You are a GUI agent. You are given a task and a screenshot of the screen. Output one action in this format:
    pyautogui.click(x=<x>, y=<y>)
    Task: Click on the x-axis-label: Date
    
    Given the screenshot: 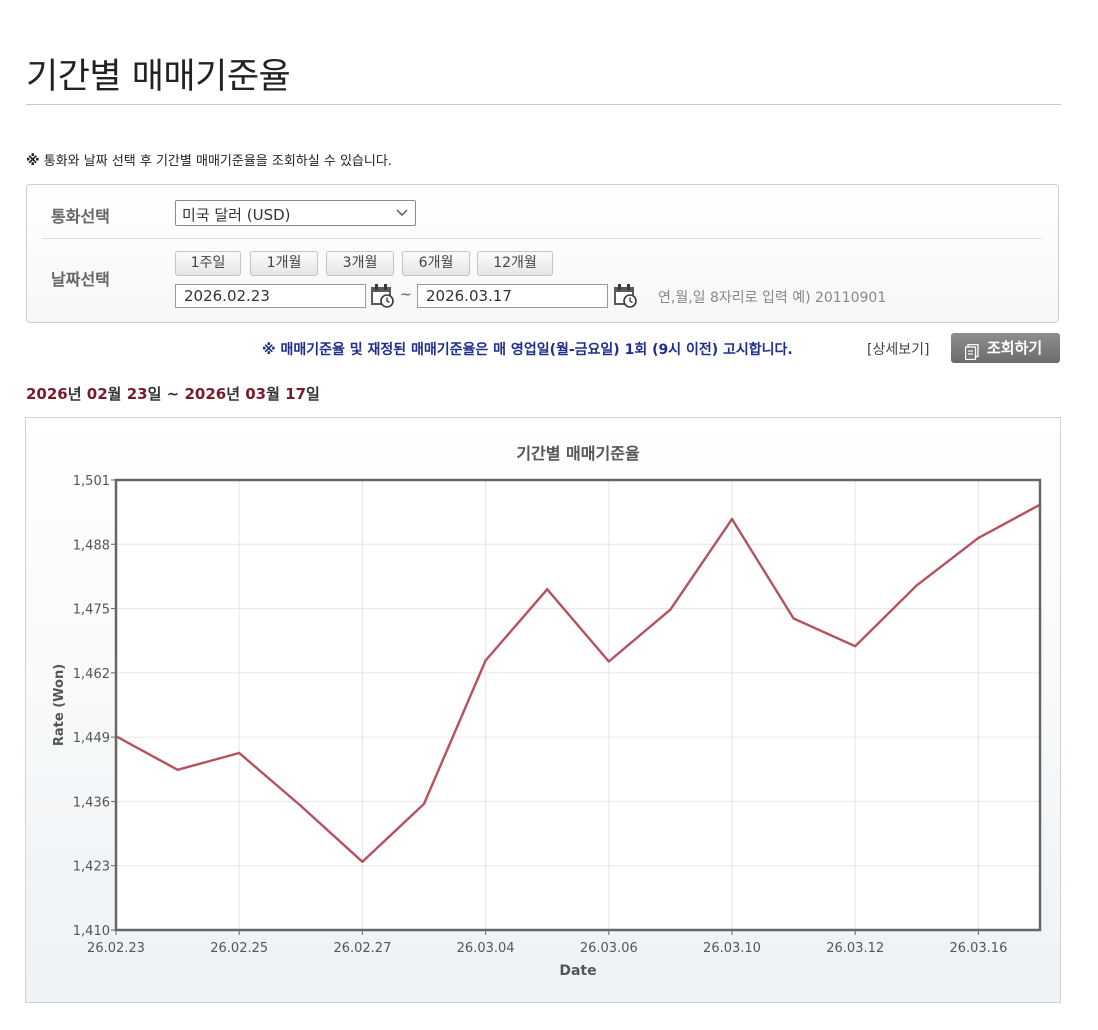 What is the action you would take?
    pyautogui.click(x=577, y=971)
    